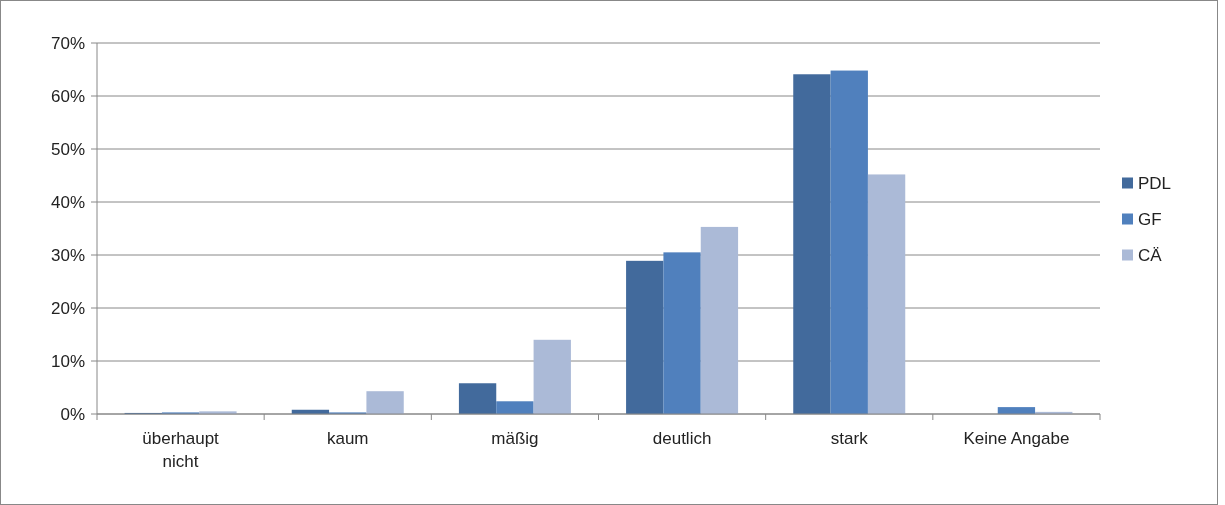 The height and width of the screenshot is (505, 1225). What do you see at coordinates (67, 361) in the screenshot?
I see `y-tick-label: 10%` at bounding box center [67, 361].